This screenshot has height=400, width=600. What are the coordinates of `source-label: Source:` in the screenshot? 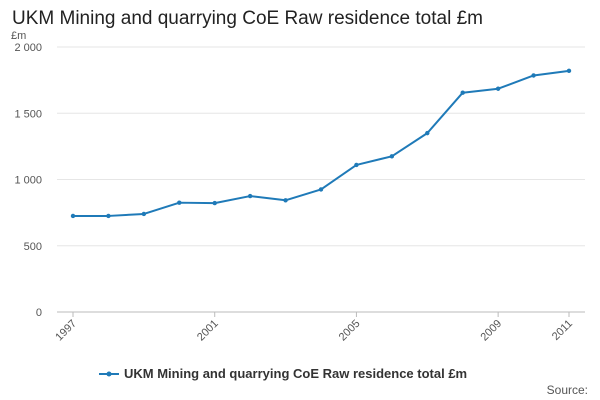 It's located at (567, 390).